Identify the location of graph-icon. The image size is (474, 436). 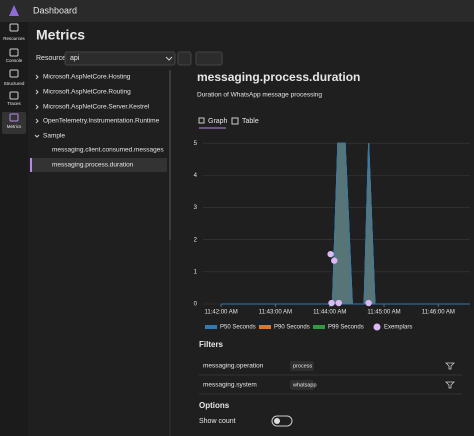
(201, 120).